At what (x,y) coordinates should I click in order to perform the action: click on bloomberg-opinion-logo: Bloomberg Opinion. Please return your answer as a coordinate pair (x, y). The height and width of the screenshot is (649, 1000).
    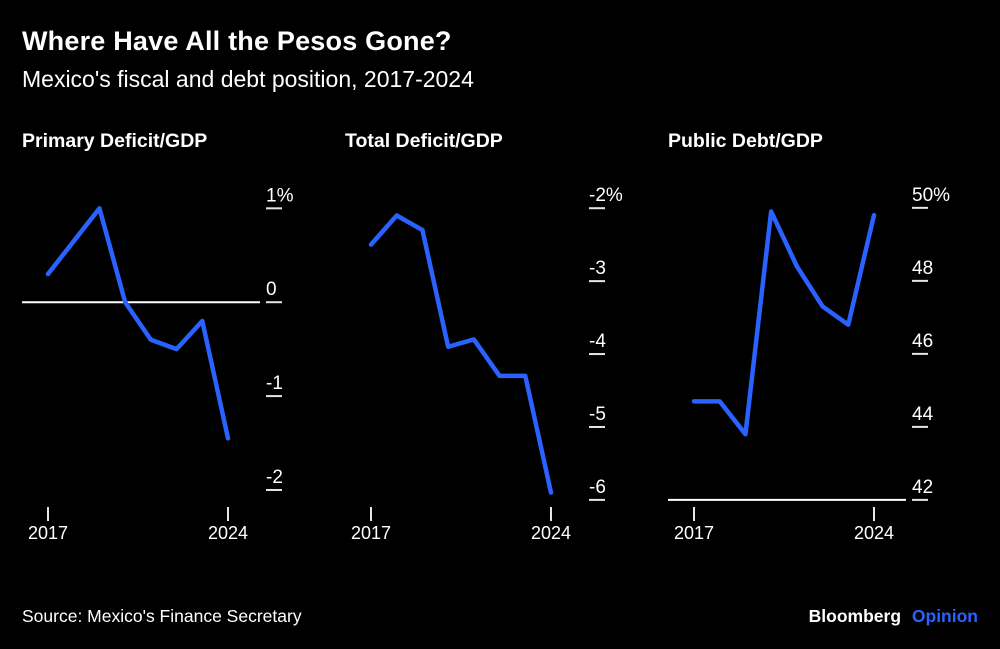
    Looking at the image, I should click on (893, 616).